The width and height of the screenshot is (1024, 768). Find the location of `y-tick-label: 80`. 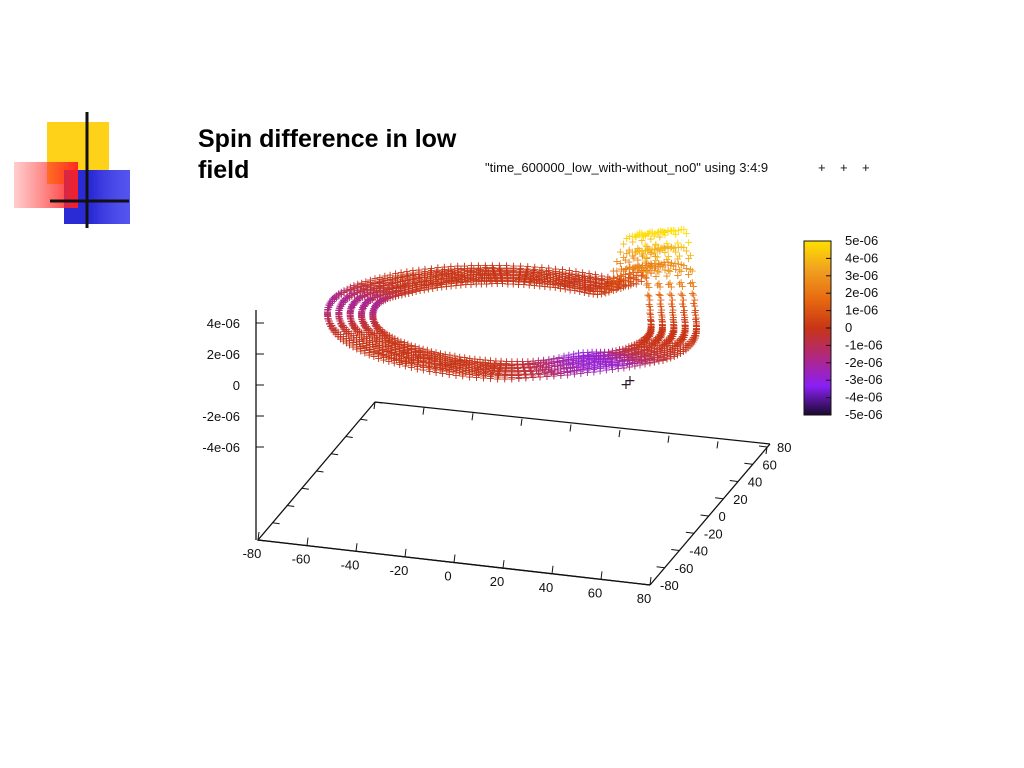

y-tick-label: 80 is located at coordinates (784, 447).